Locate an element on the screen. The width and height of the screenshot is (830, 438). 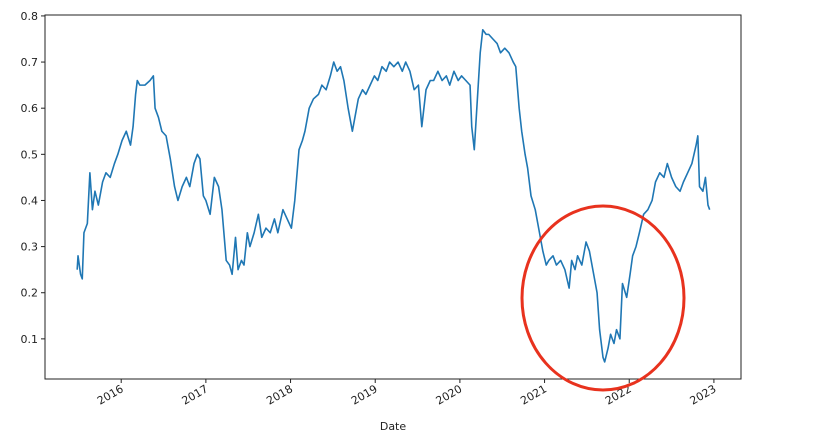
x-axis-label: Date is located at coordinates (393, 426).